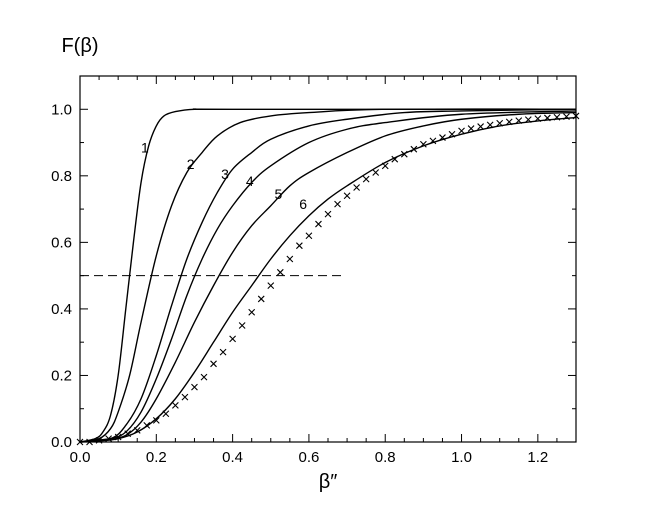  Describe the element at coordinates (461, 457) in the screenshot. I see `x-tick-label: 1.0` at that location.